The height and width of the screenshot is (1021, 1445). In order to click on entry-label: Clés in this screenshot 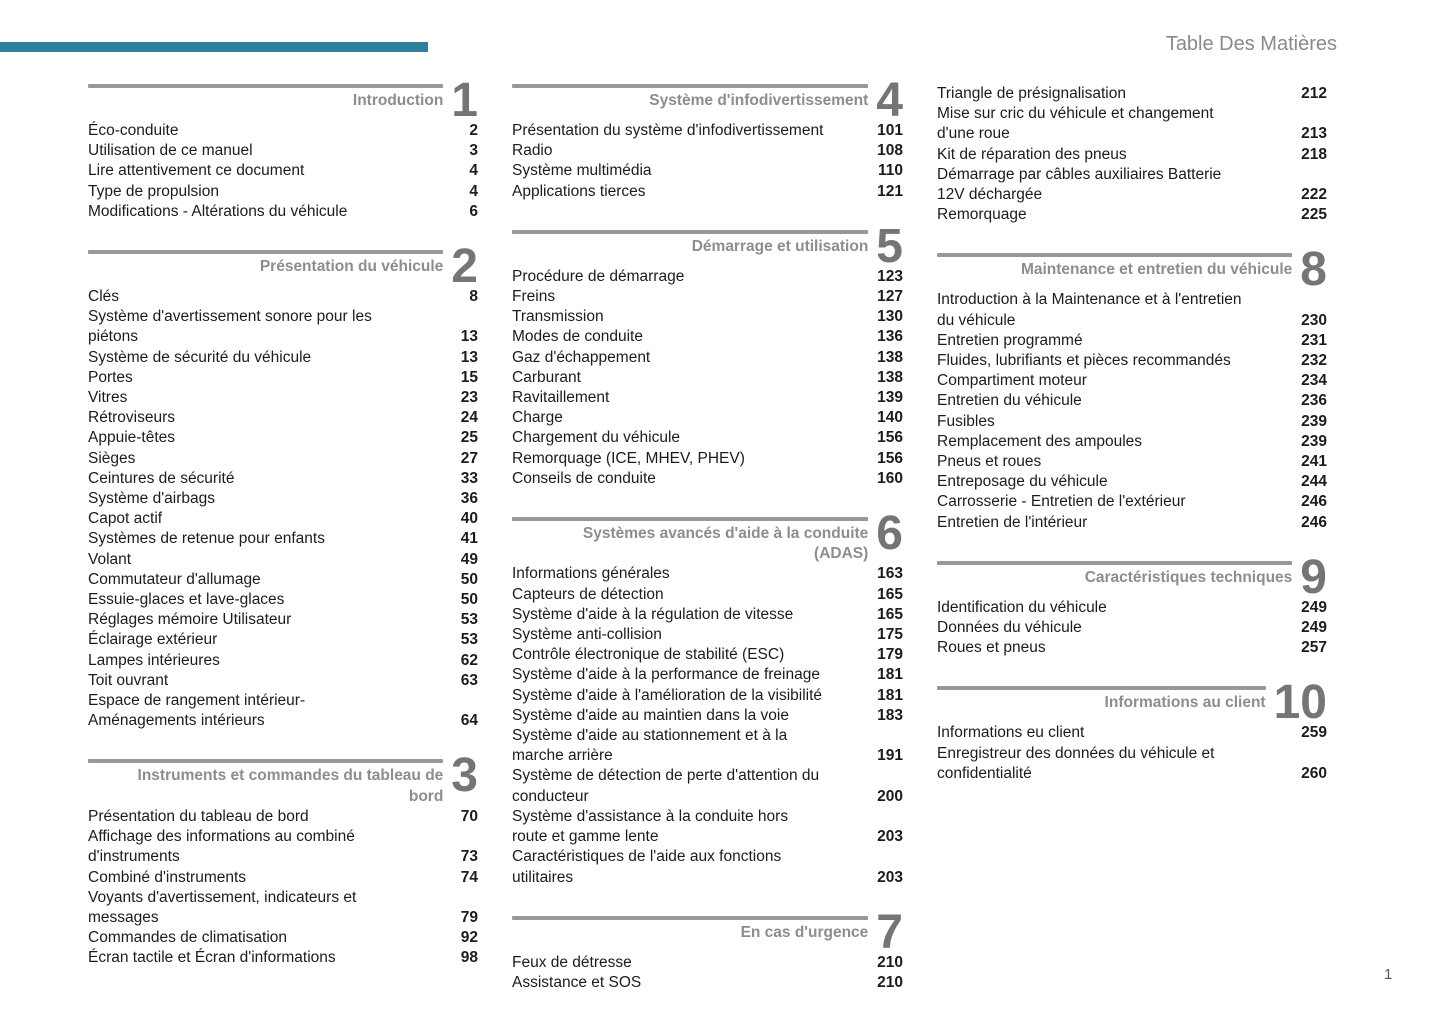, I will do `click(104, 297)`.